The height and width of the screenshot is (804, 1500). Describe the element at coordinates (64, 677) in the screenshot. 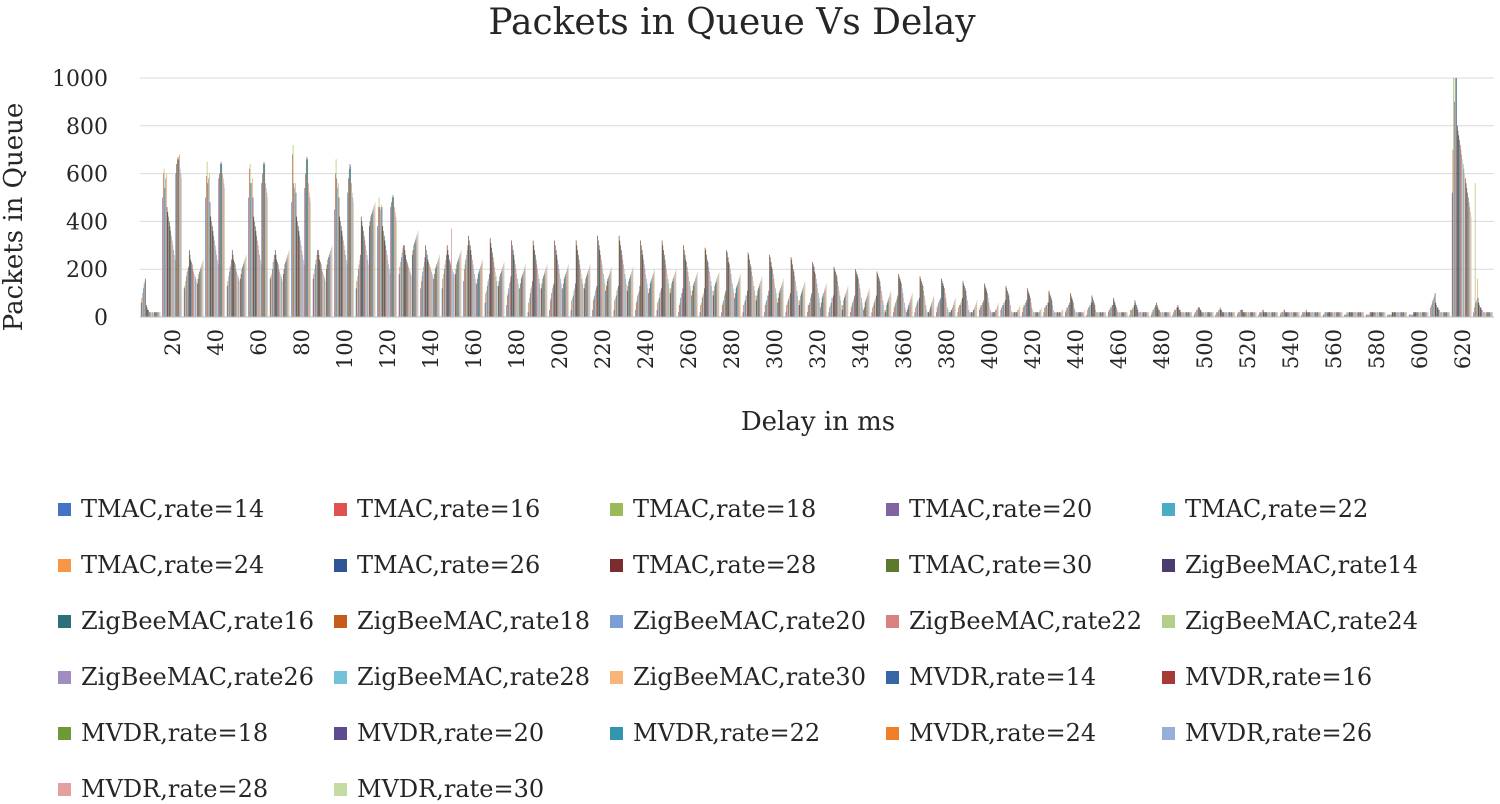

I see `legend-swatch` at that location.